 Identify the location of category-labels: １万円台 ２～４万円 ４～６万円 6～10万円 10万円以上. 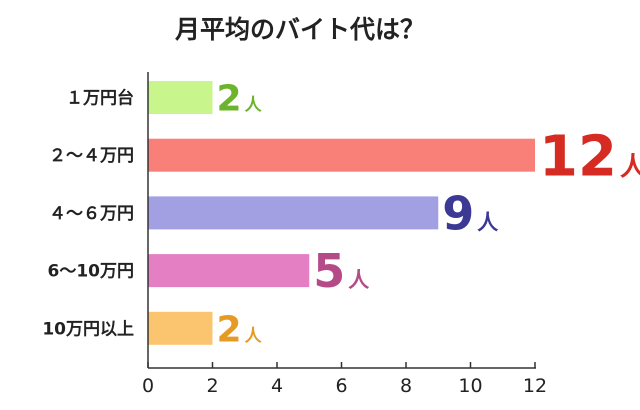
(88, 214).